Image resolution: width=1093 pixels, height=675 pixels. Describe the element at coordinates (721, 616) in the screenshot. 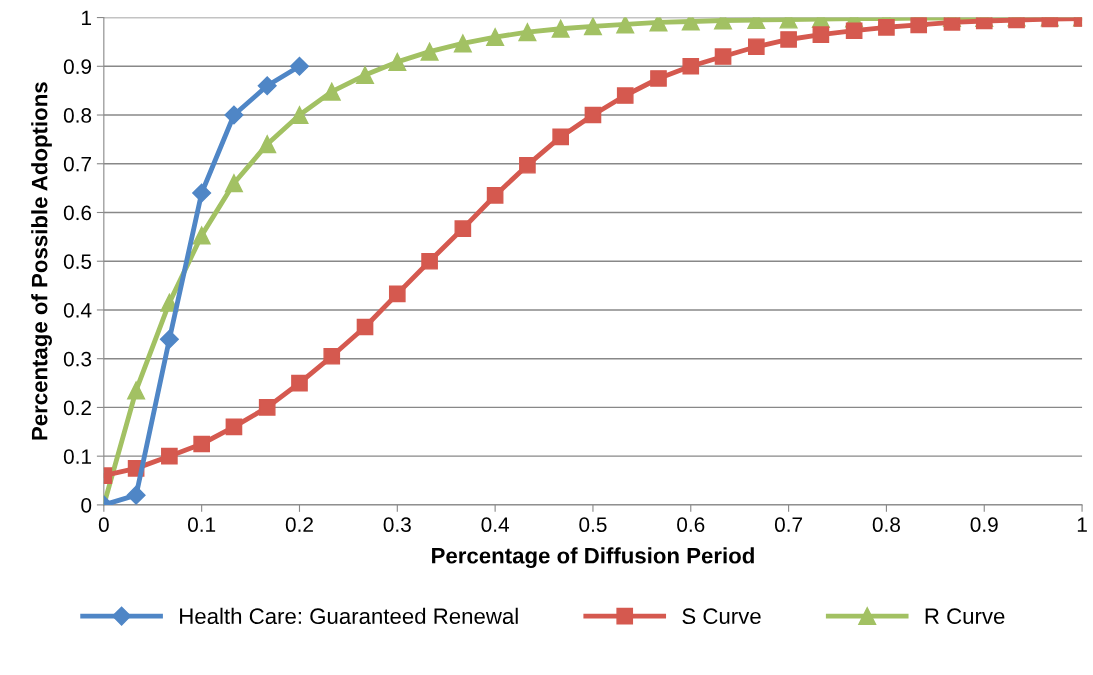

I see `legend-label: S Curve` at that location.